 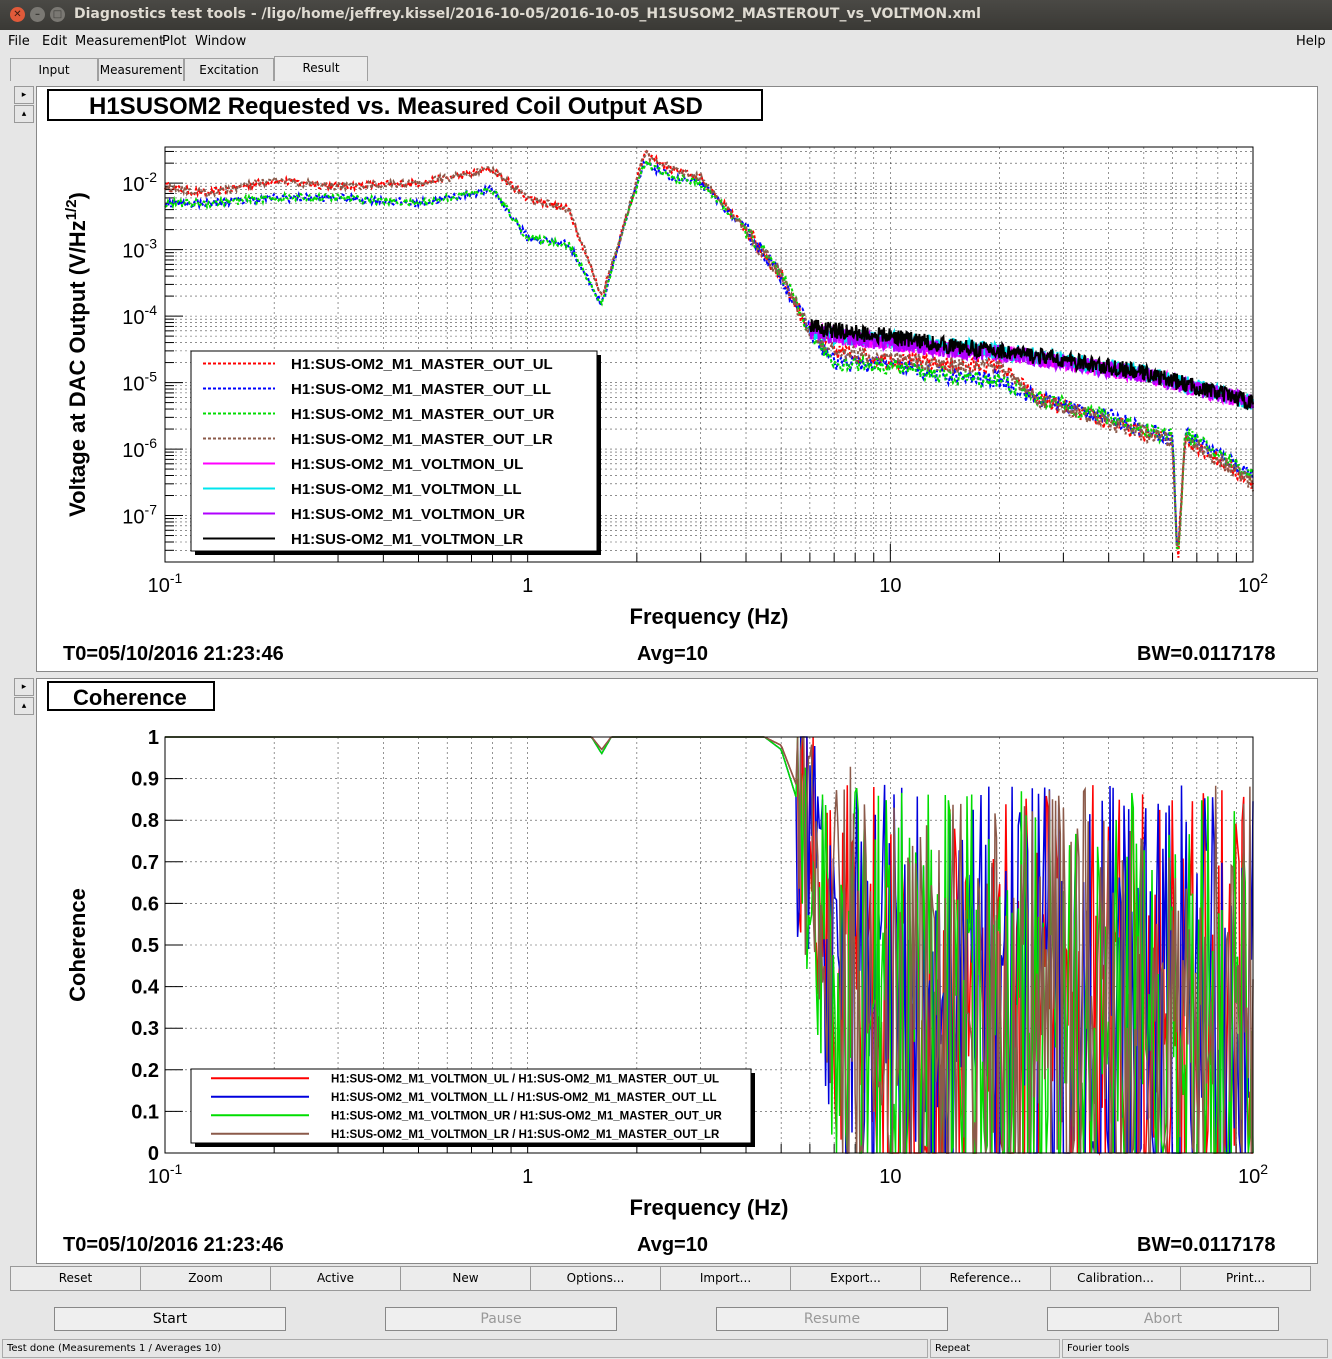 I want to click on menu-measurement: Measurement, so click(x=120, y=41).